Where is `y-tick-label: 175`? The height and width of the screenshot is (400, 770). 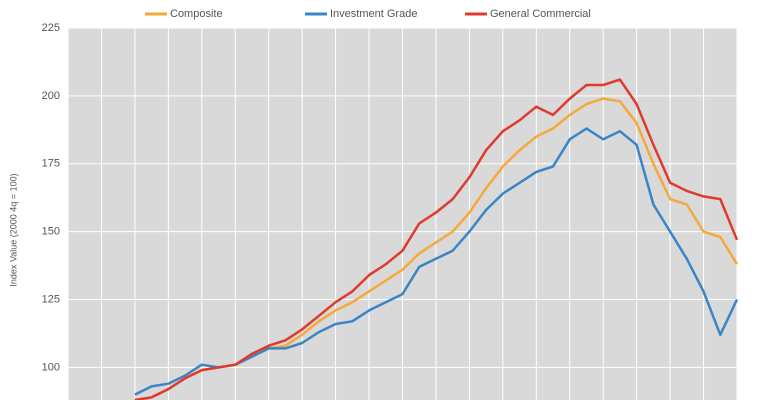
y-tick-label: 175 is located at coordinates (51, 164).